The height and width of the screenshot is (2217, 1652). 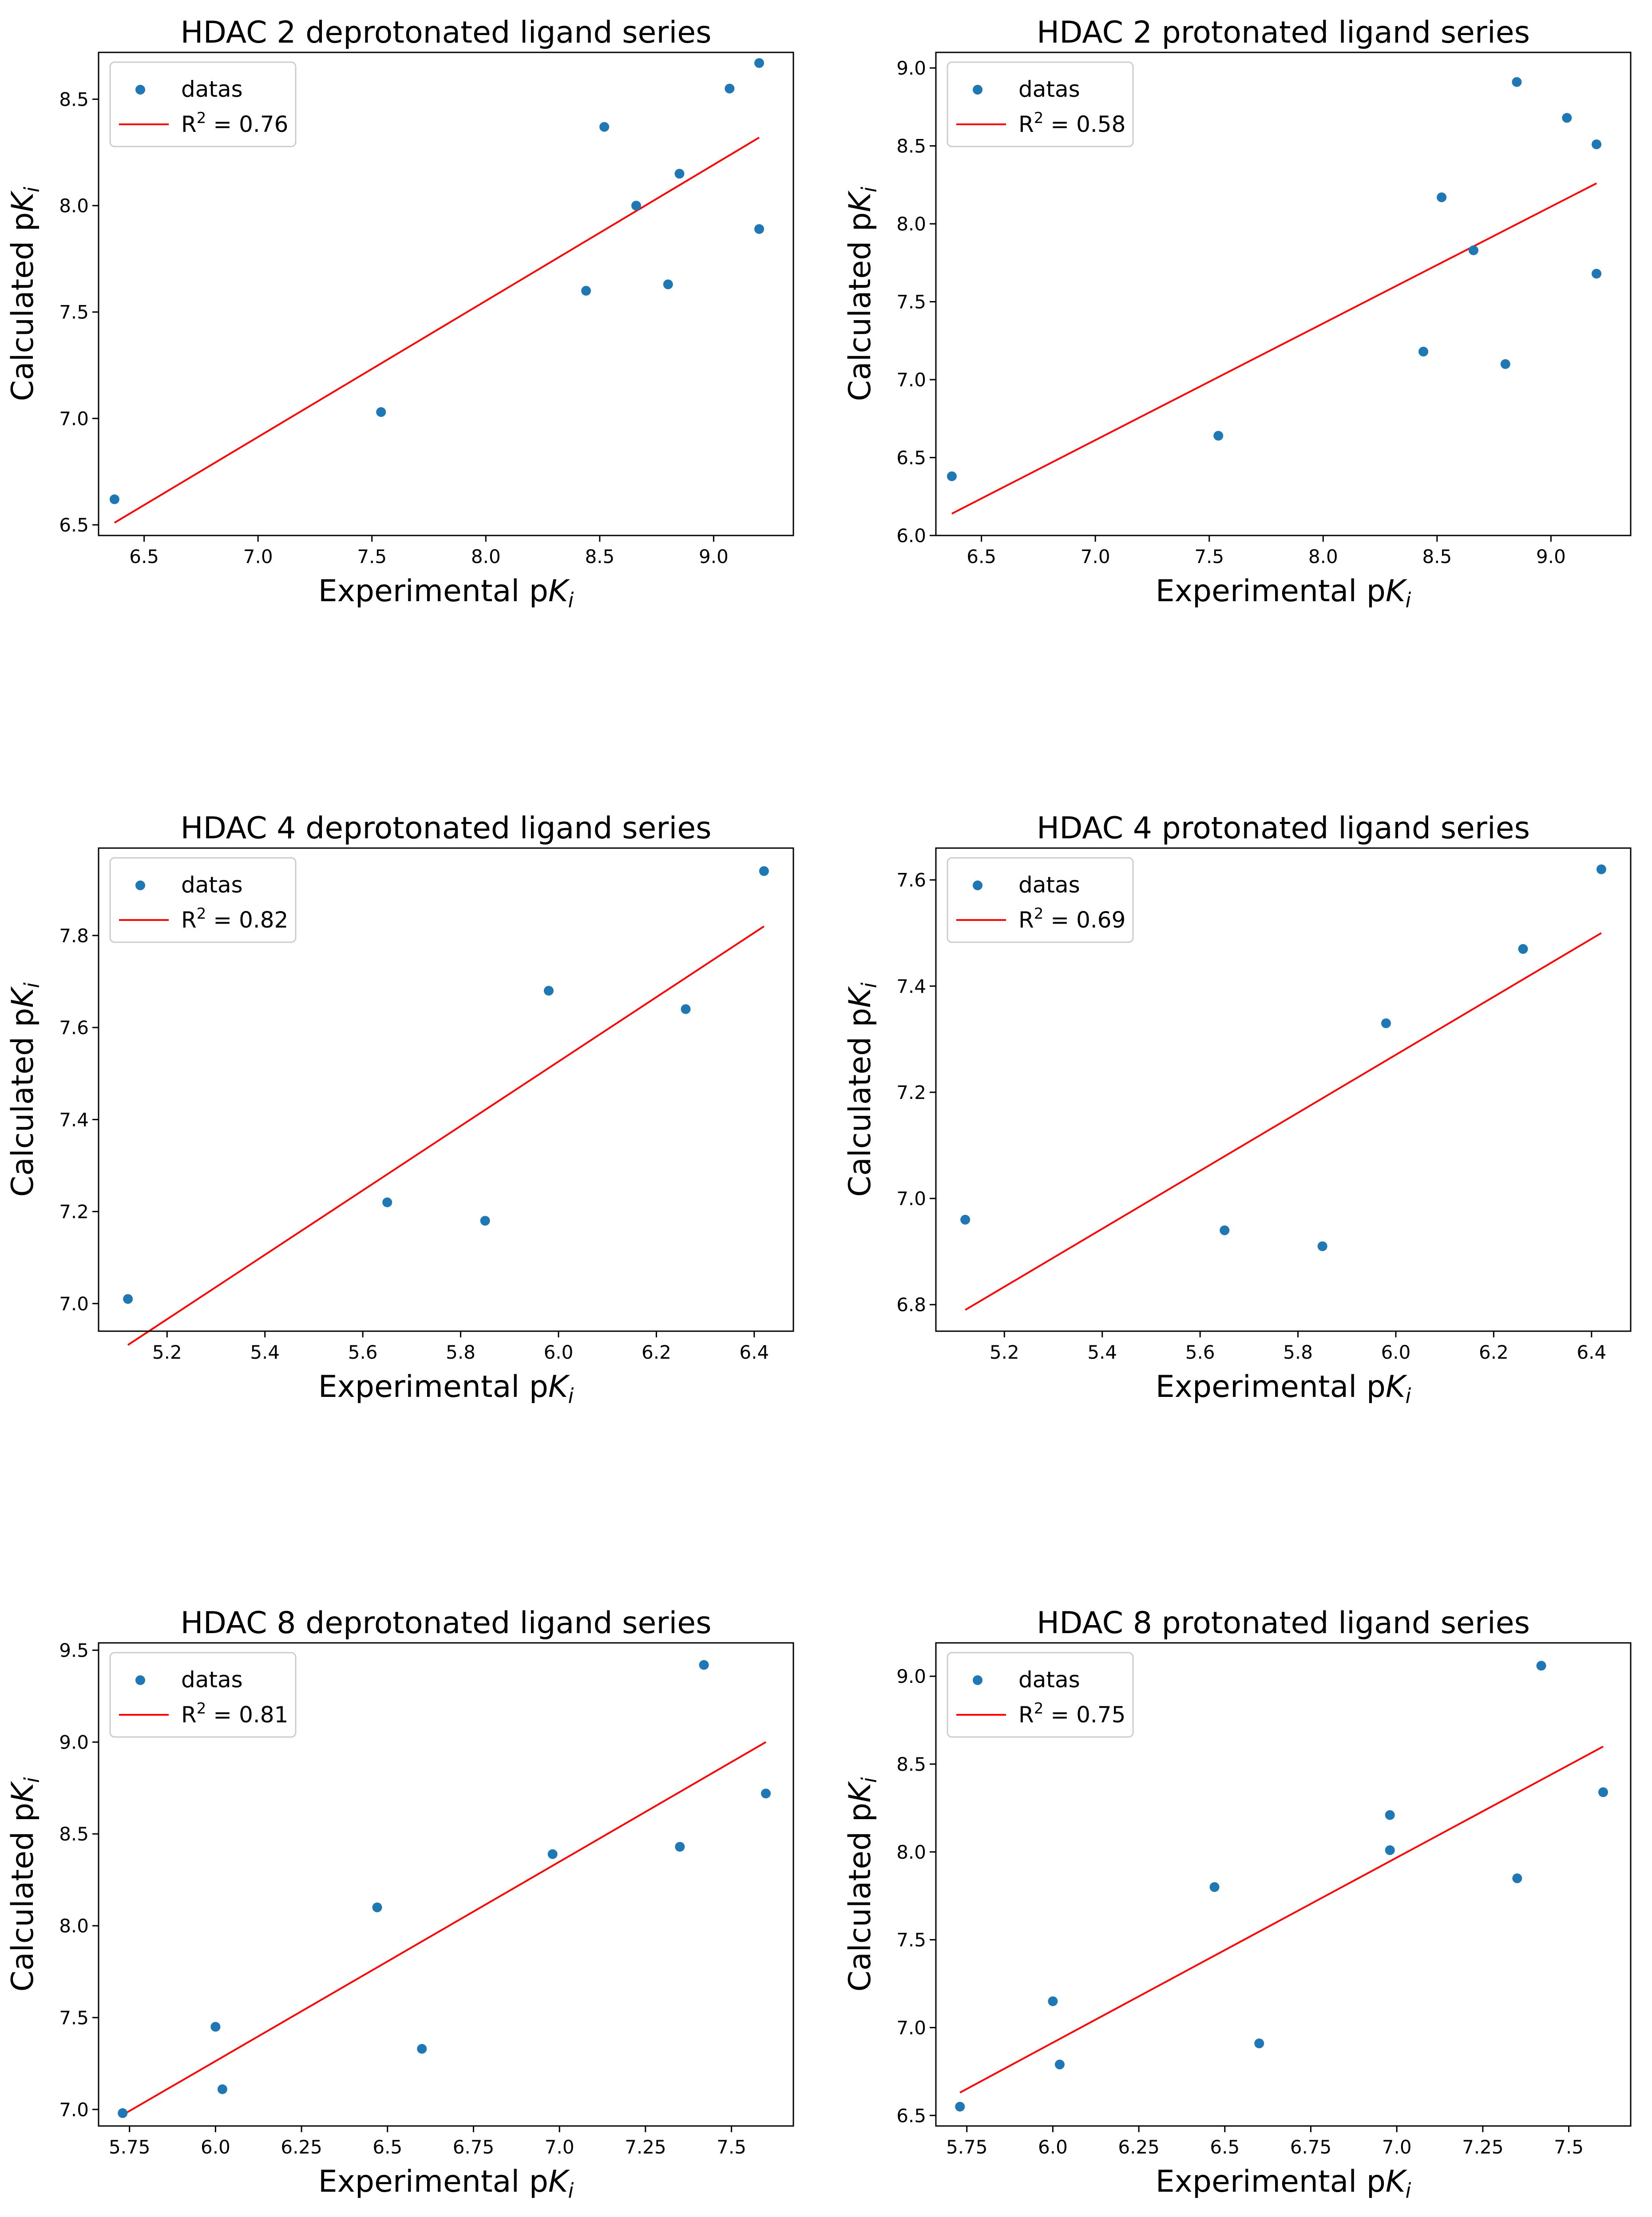 I want to click on legend: datas R2 = 0.69, so click(x=1040, y=900).